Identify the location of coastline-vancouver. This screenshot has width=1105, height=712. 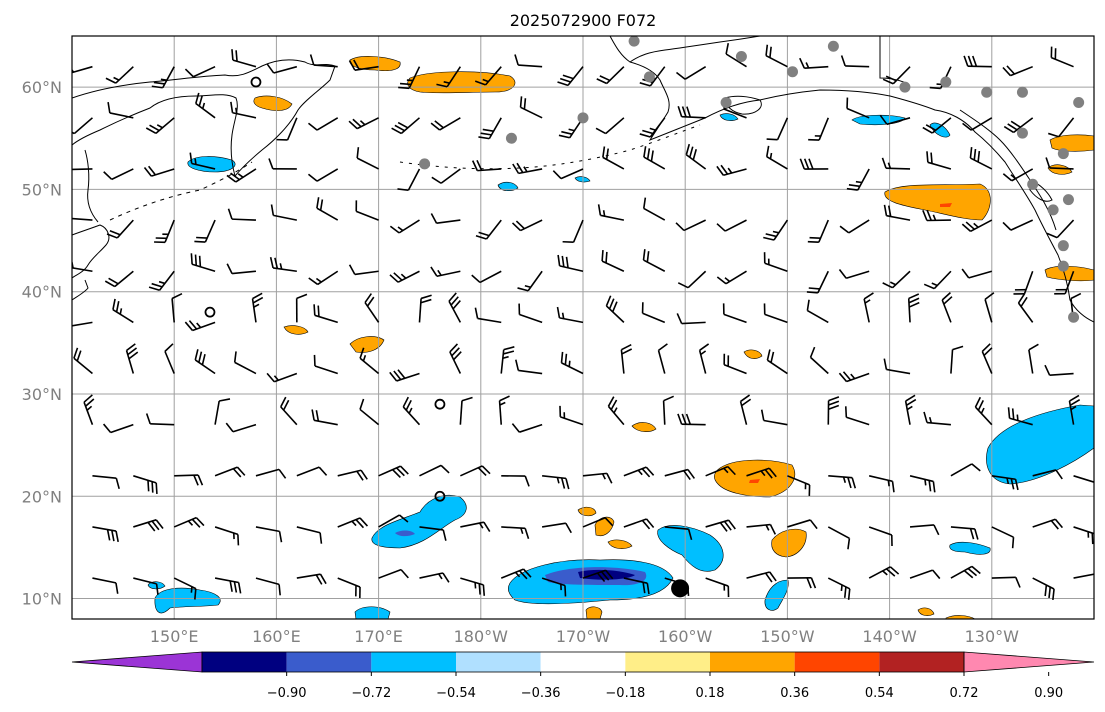
(1041, 190).